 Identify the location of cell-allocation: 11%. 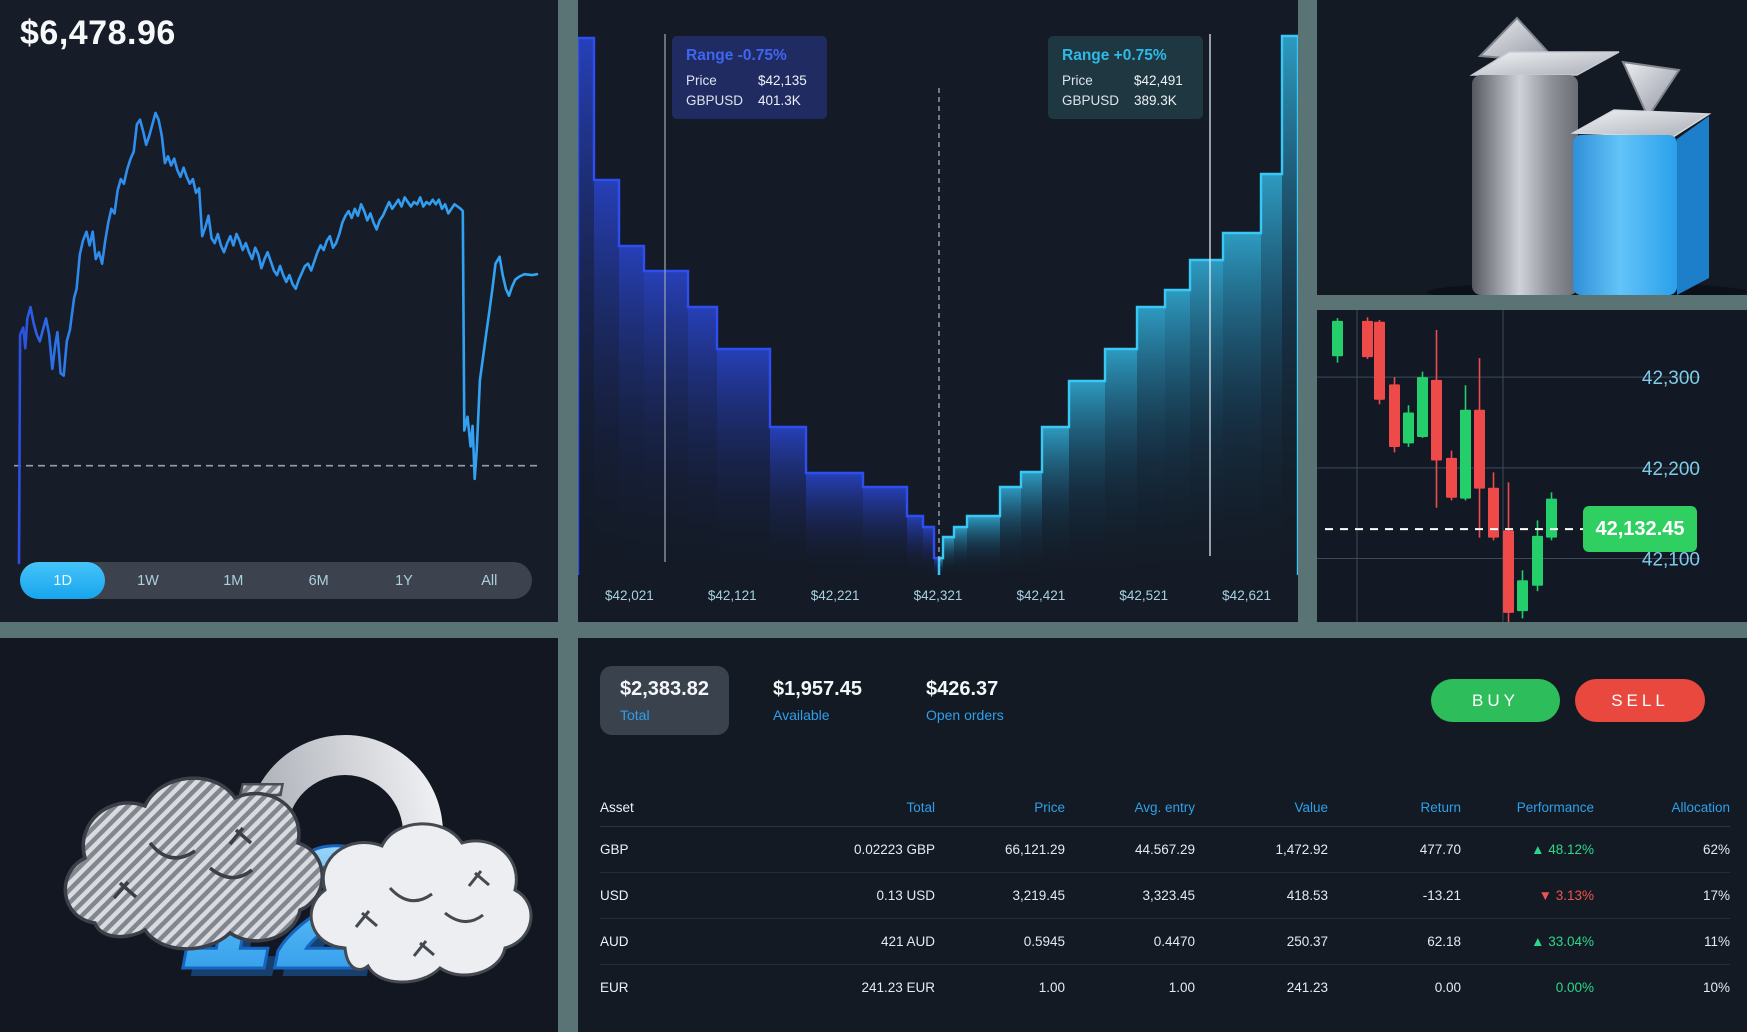
(1716, 941).